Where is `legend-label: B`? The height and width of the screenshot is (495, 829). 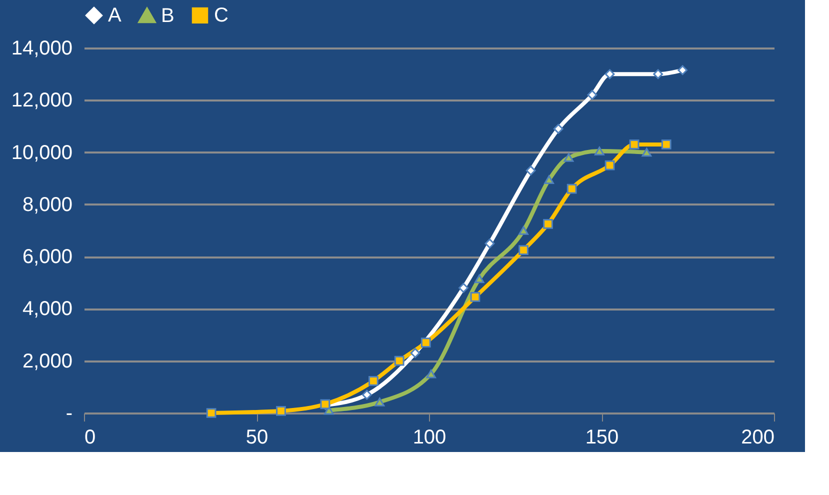
legend-label: B is located at coordinates (167, 15).